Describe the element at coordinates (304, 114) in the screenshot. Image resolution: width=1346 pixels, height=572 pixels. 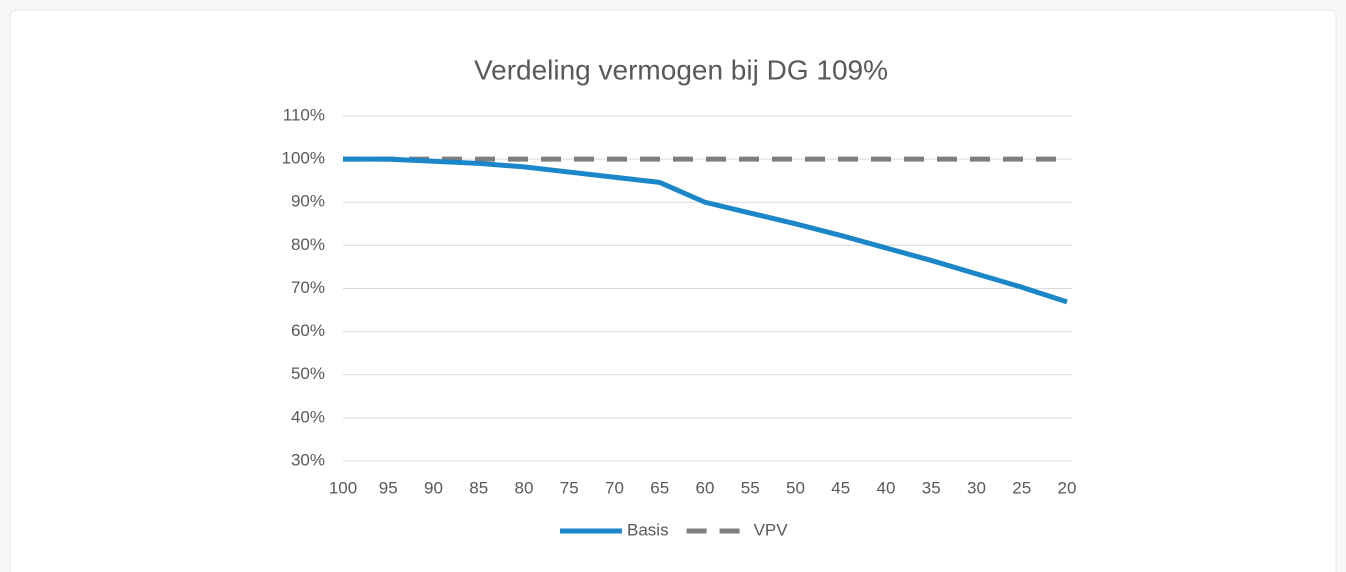
I see `y-tick-label: 110%` at that location.